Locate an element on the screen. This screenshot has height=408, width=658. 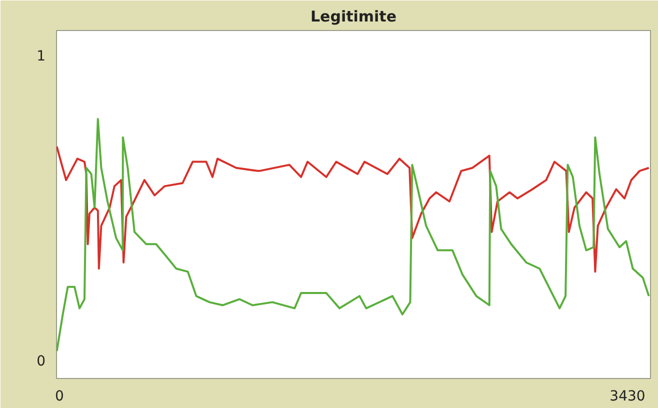
y-tick-label: 1 is located at coordinates (41, 56).